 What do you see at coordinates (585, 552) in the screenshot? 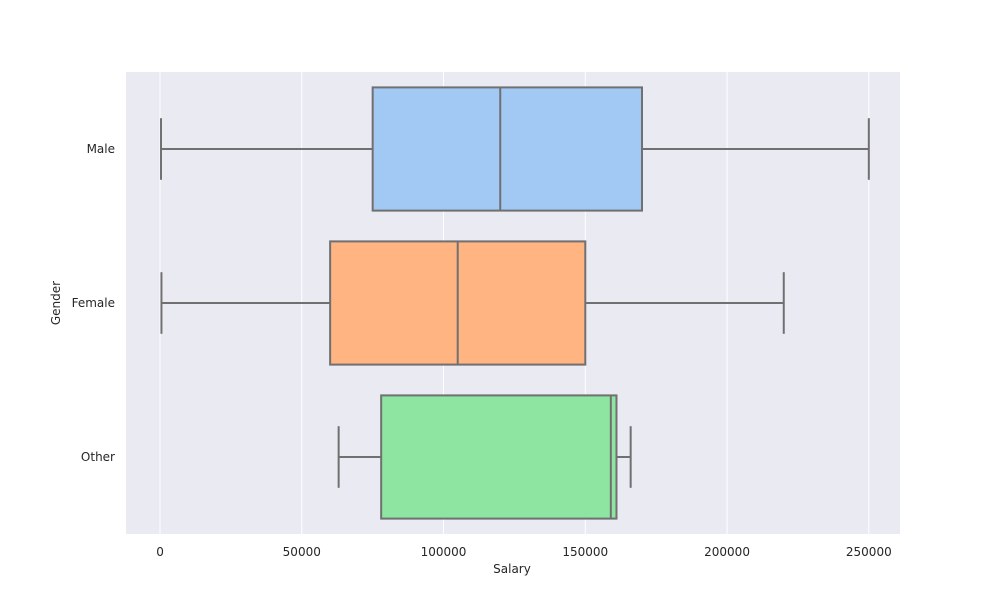
I see `x-tick-label-3: 150000` at bounding box center [585, 552].